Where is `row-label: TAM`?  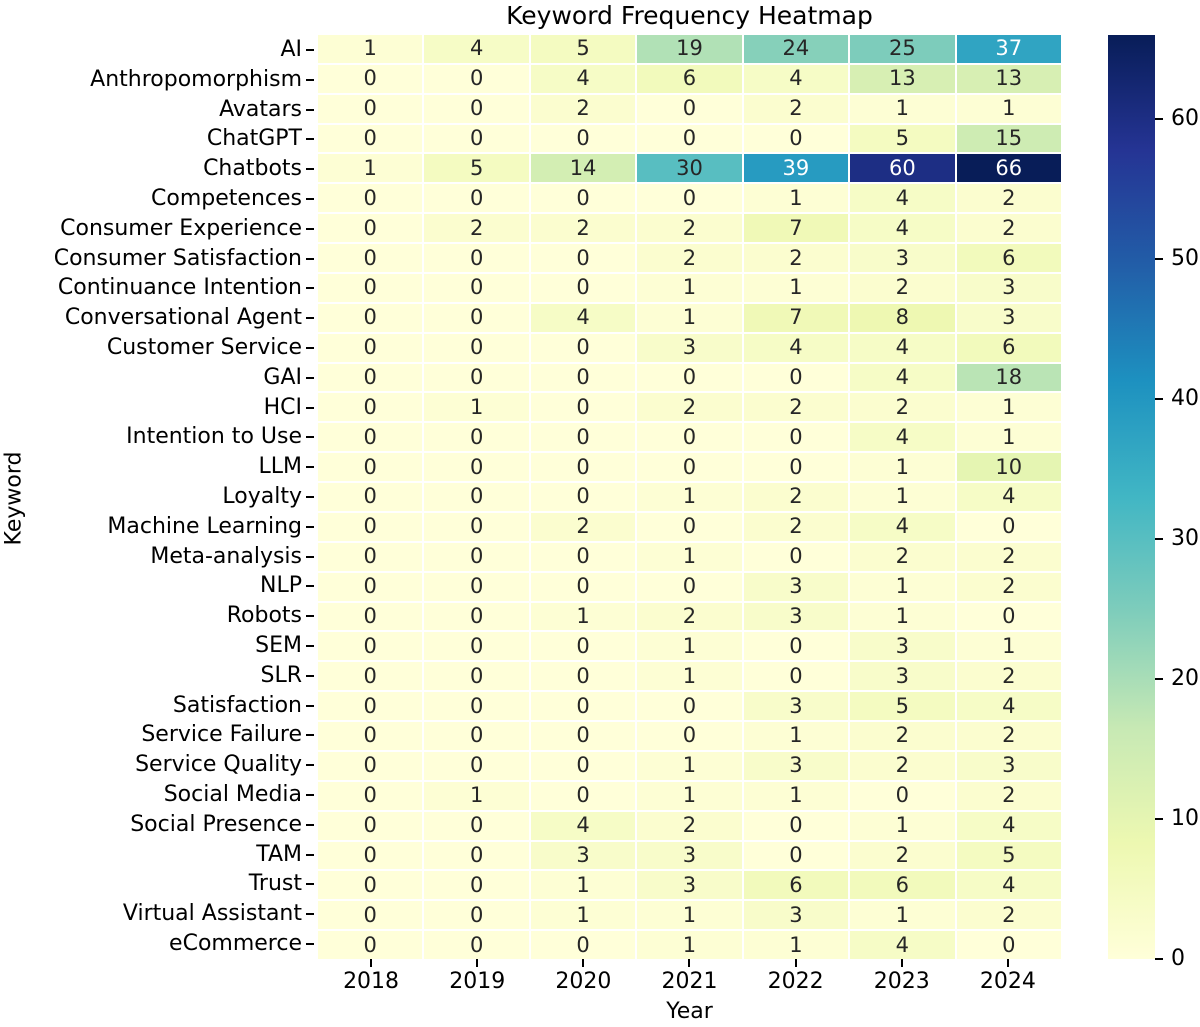 row-label: TAM is located at coordinates (279, 854).